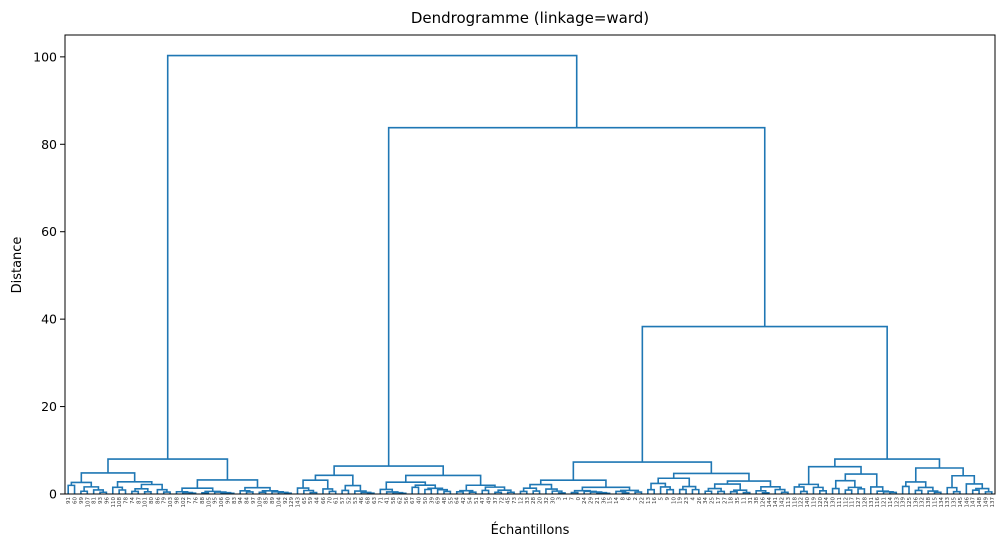 Image resolution: width=1005 pixels, height=547 pixels. What do you see at coordinates (865, 502) in the screenshot?
I see `leaf-label: 128` at bounding box center [865, 502].